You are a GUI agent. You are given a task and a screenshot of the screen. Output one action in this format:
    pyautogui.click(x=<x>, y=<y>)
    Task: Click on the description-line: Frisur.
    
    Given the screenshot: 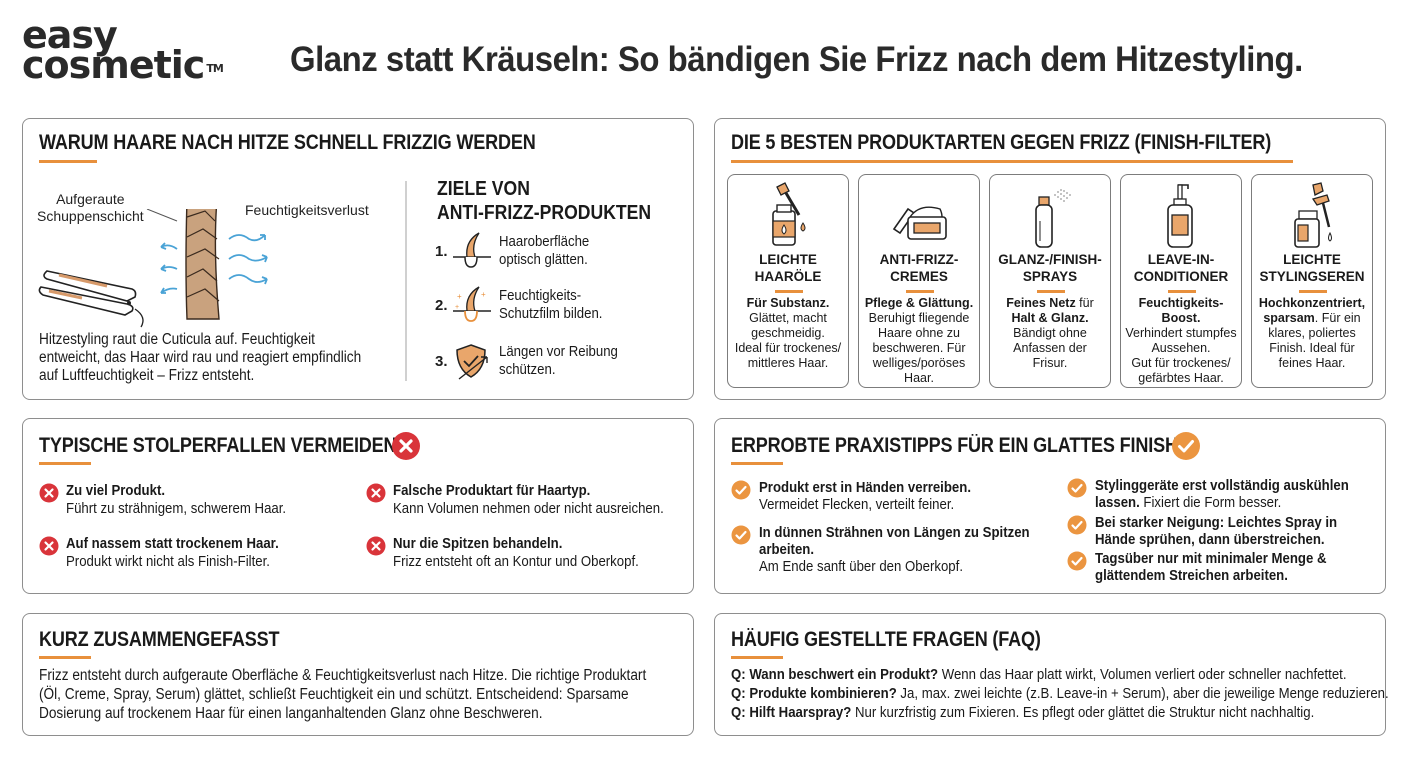 What is the action you would take?
    pyautogui.click(x=1050, y=363)
    